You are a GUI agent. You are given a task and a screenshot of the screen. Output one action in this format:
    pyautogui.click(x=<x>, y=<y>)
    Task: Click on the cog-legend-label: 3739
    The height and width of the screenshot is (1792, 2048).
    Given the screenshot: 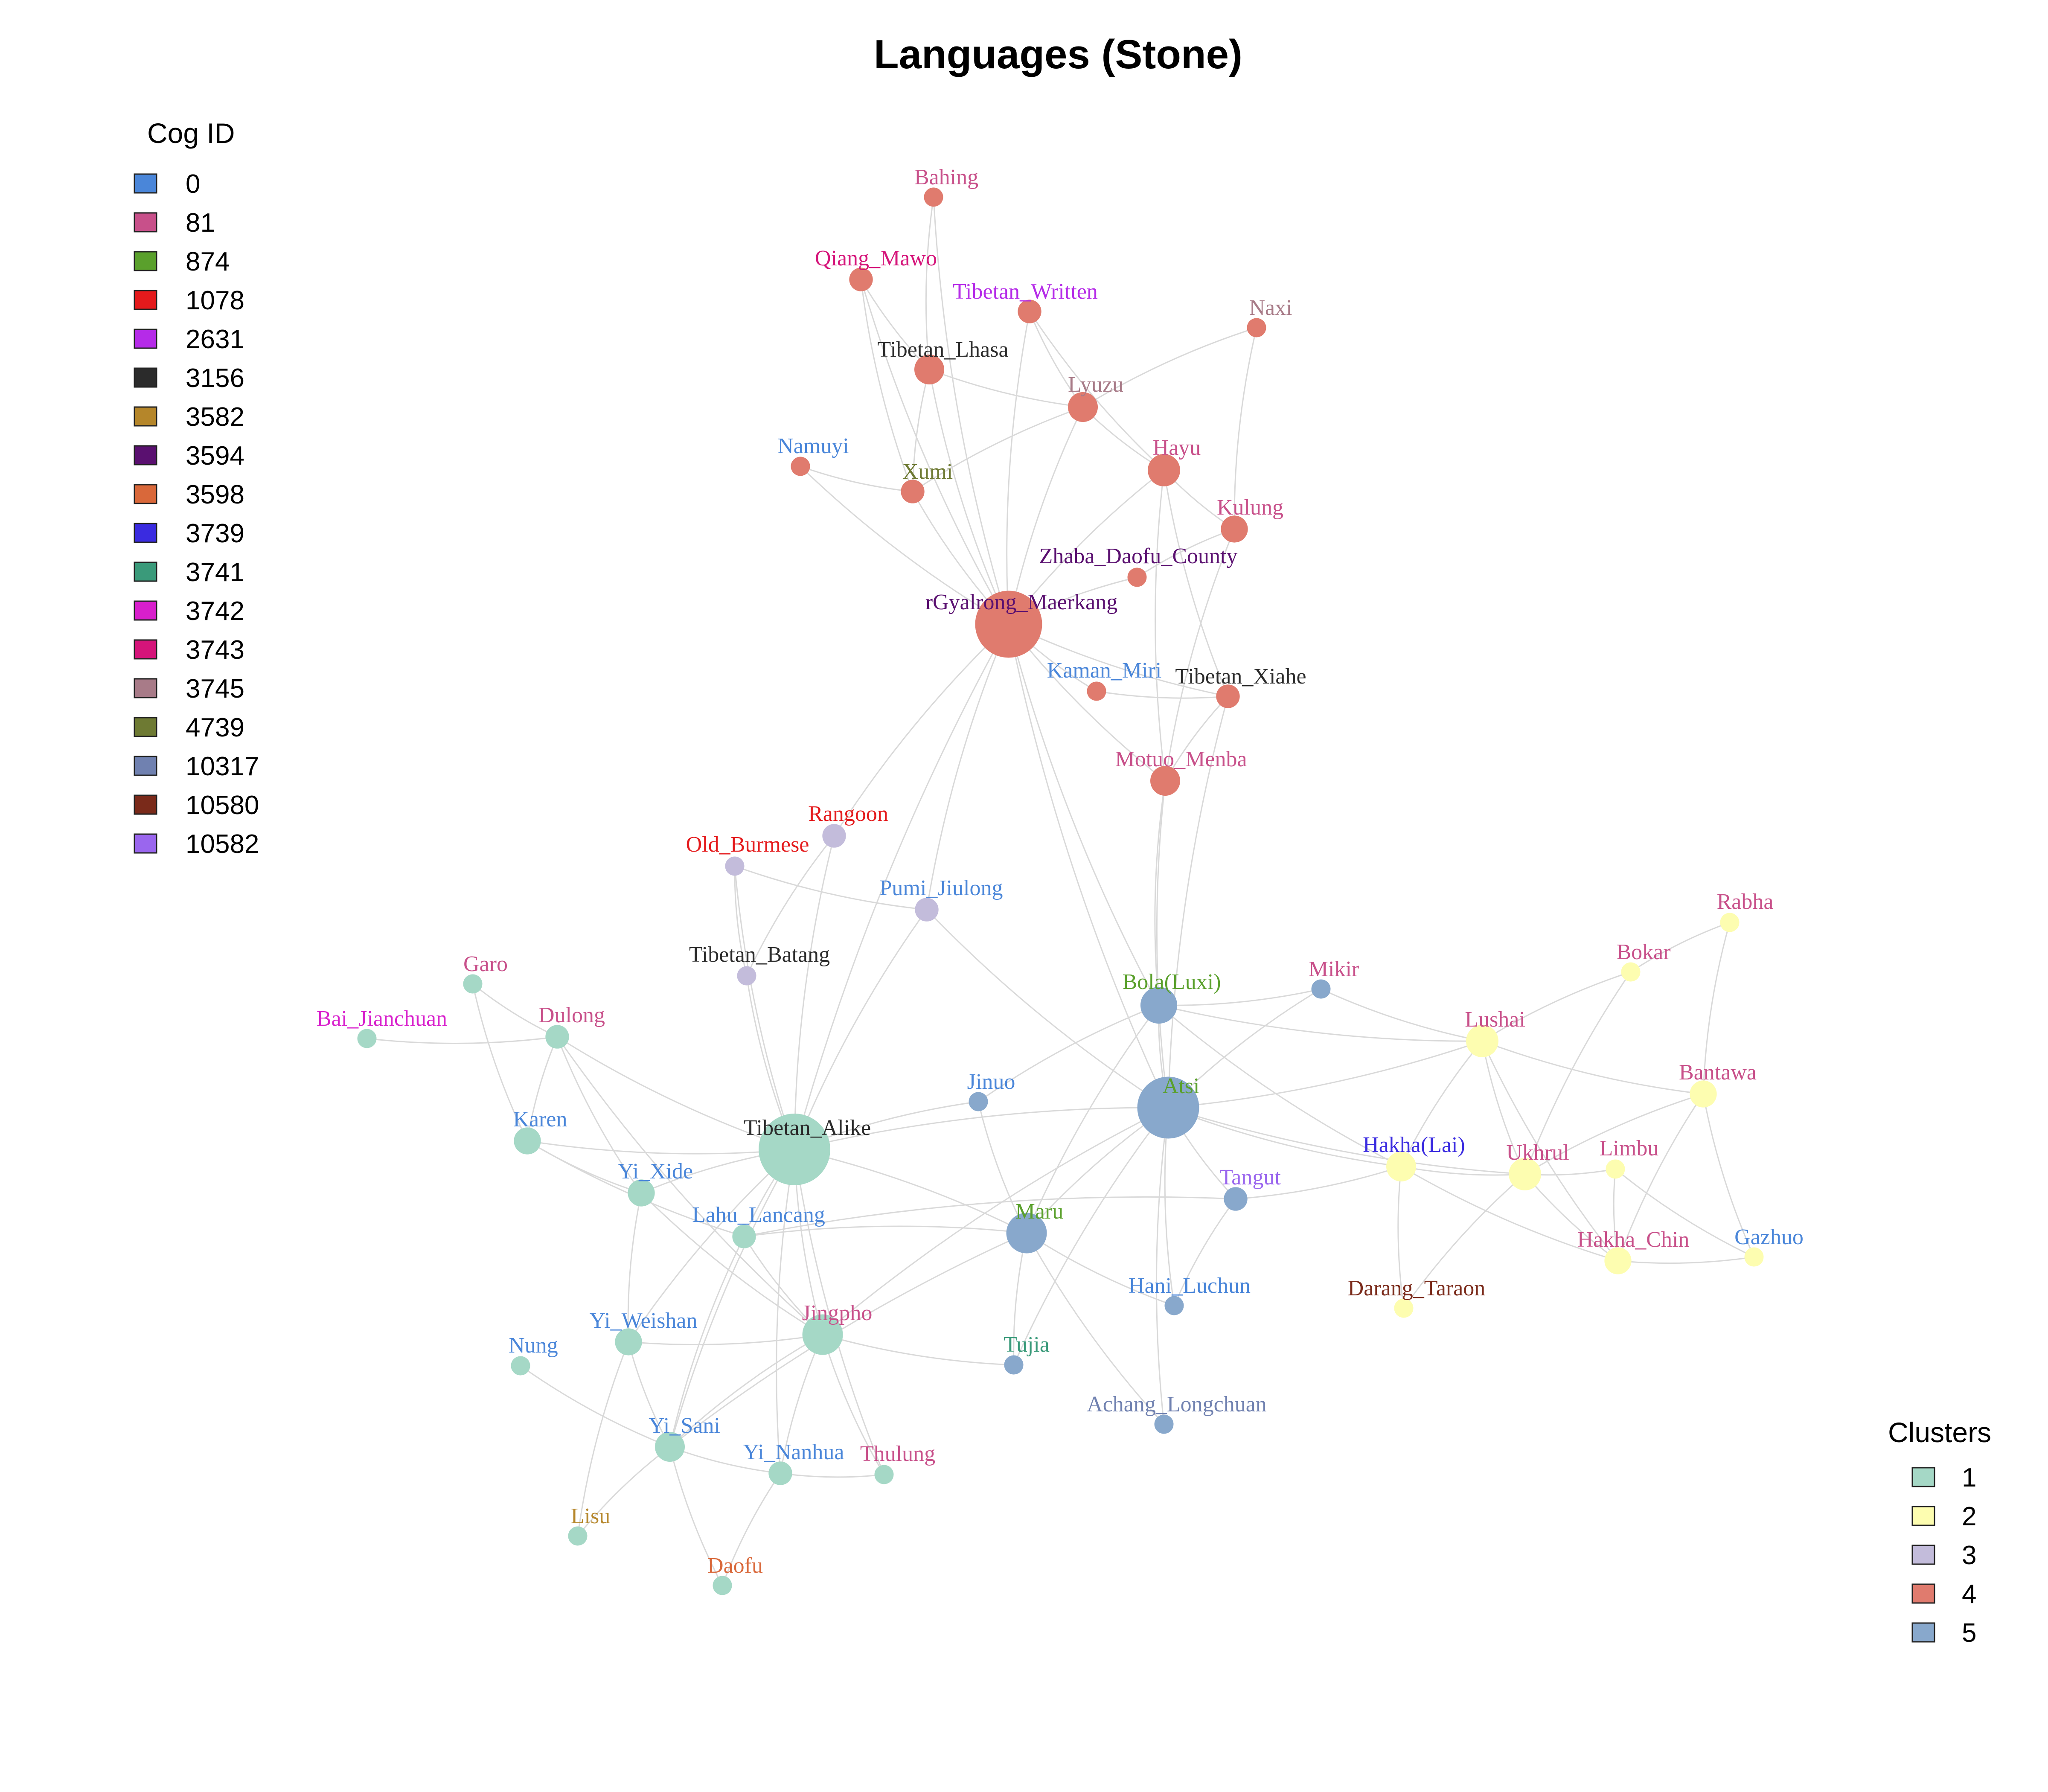 What is the action you would take?
    pyautogui.click(x=215, y=533)
    